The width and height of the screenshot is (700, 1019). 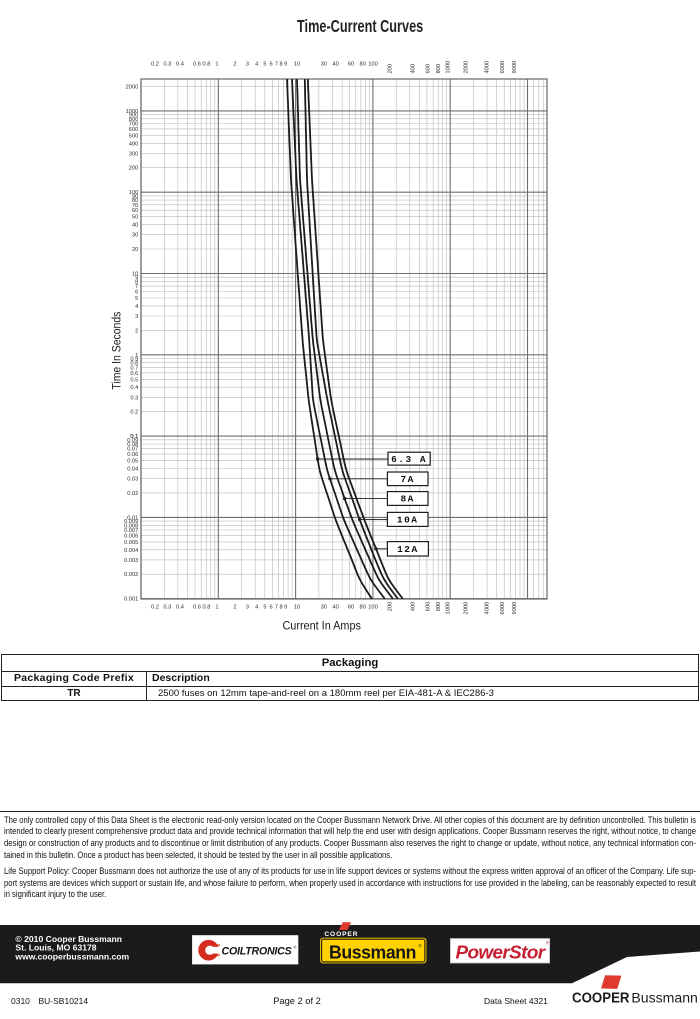 What do you see at coordinates (488, 67) in the screenshot?
I see `svg-text: 4000` at bounding box center [488, 67].